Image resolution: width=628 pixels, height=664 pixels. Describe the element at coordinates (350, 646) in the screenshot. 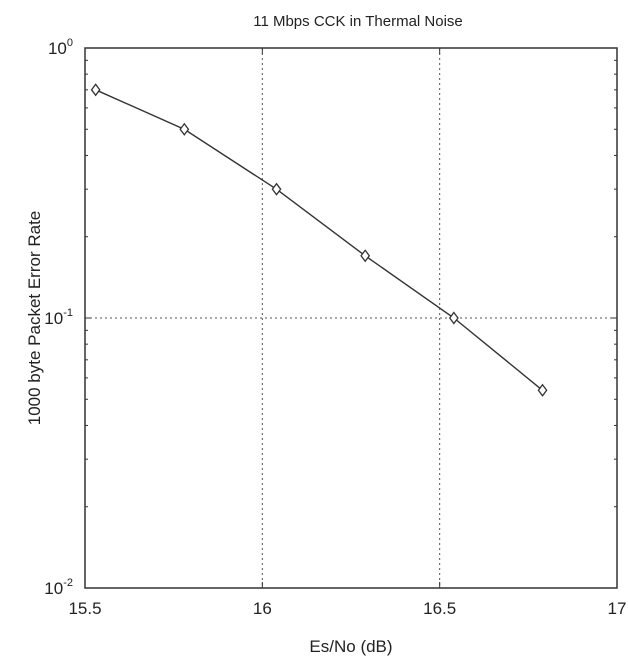

I see `x-axis-label: Es/No (dB)` at that location.